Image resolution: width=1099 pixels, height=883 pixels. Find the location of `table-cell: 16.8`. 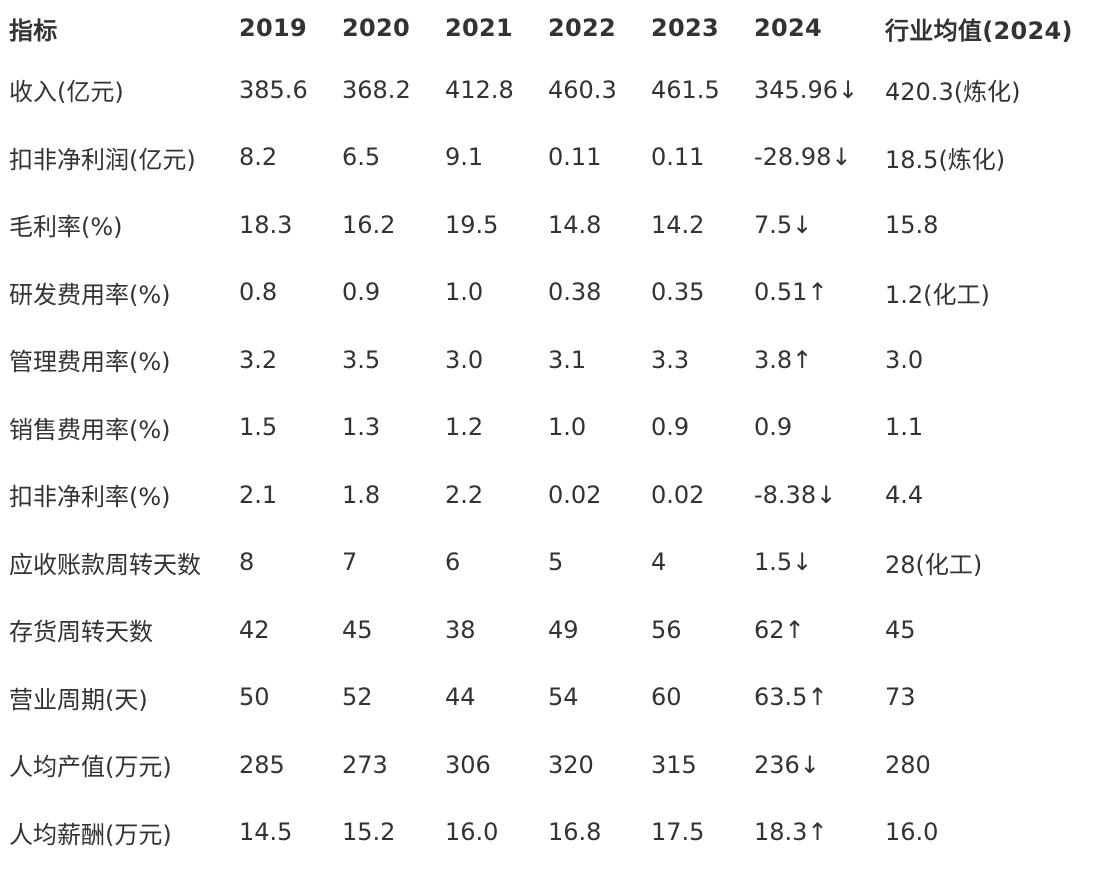

table-cell: 16.8 is located at coordinates (575, 832).